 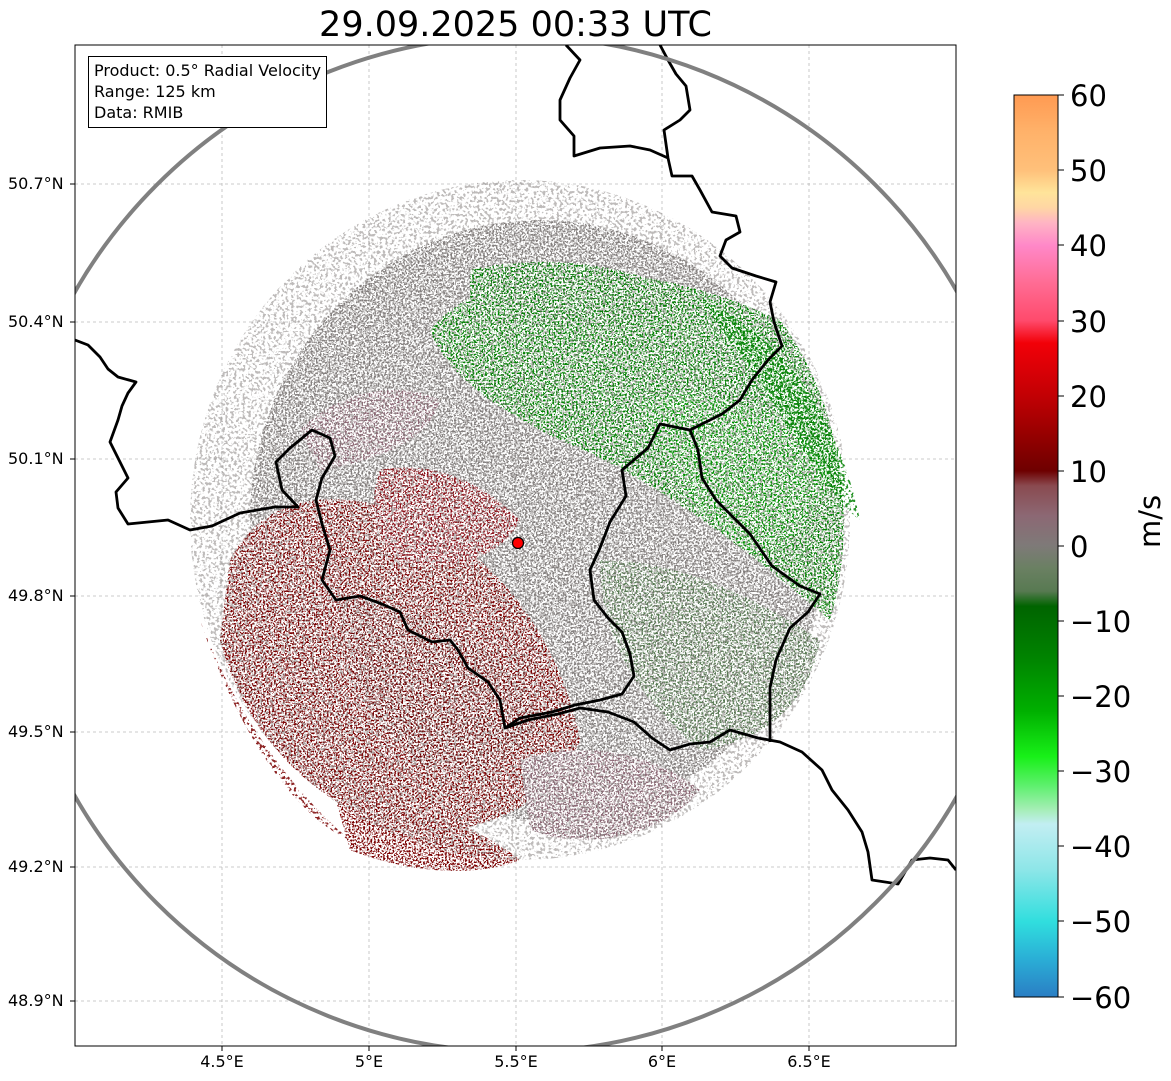 What do you see at coordinates (1088, 322) in the screenshot?
I see `colorbar-tick-label: 30` at bounding box center [1088, 322].